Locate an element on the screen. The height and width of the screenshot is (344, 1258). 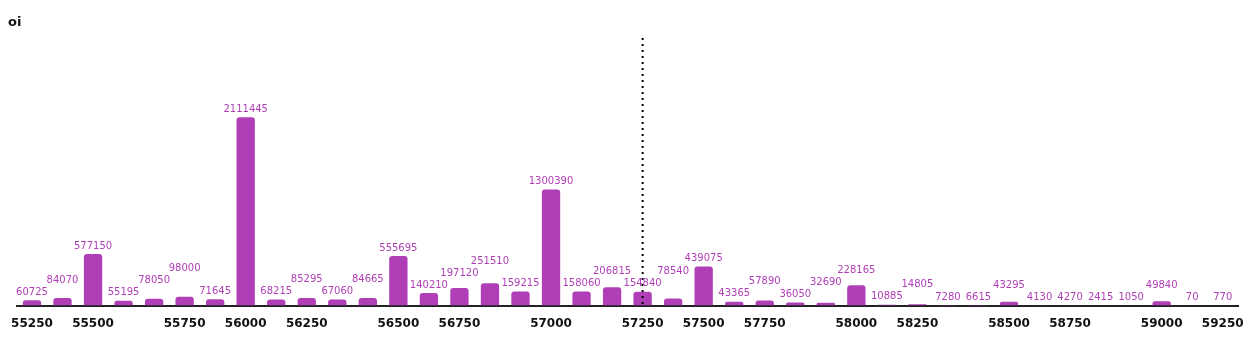
data-label: 43295 is located at coordinates (1009, 284).